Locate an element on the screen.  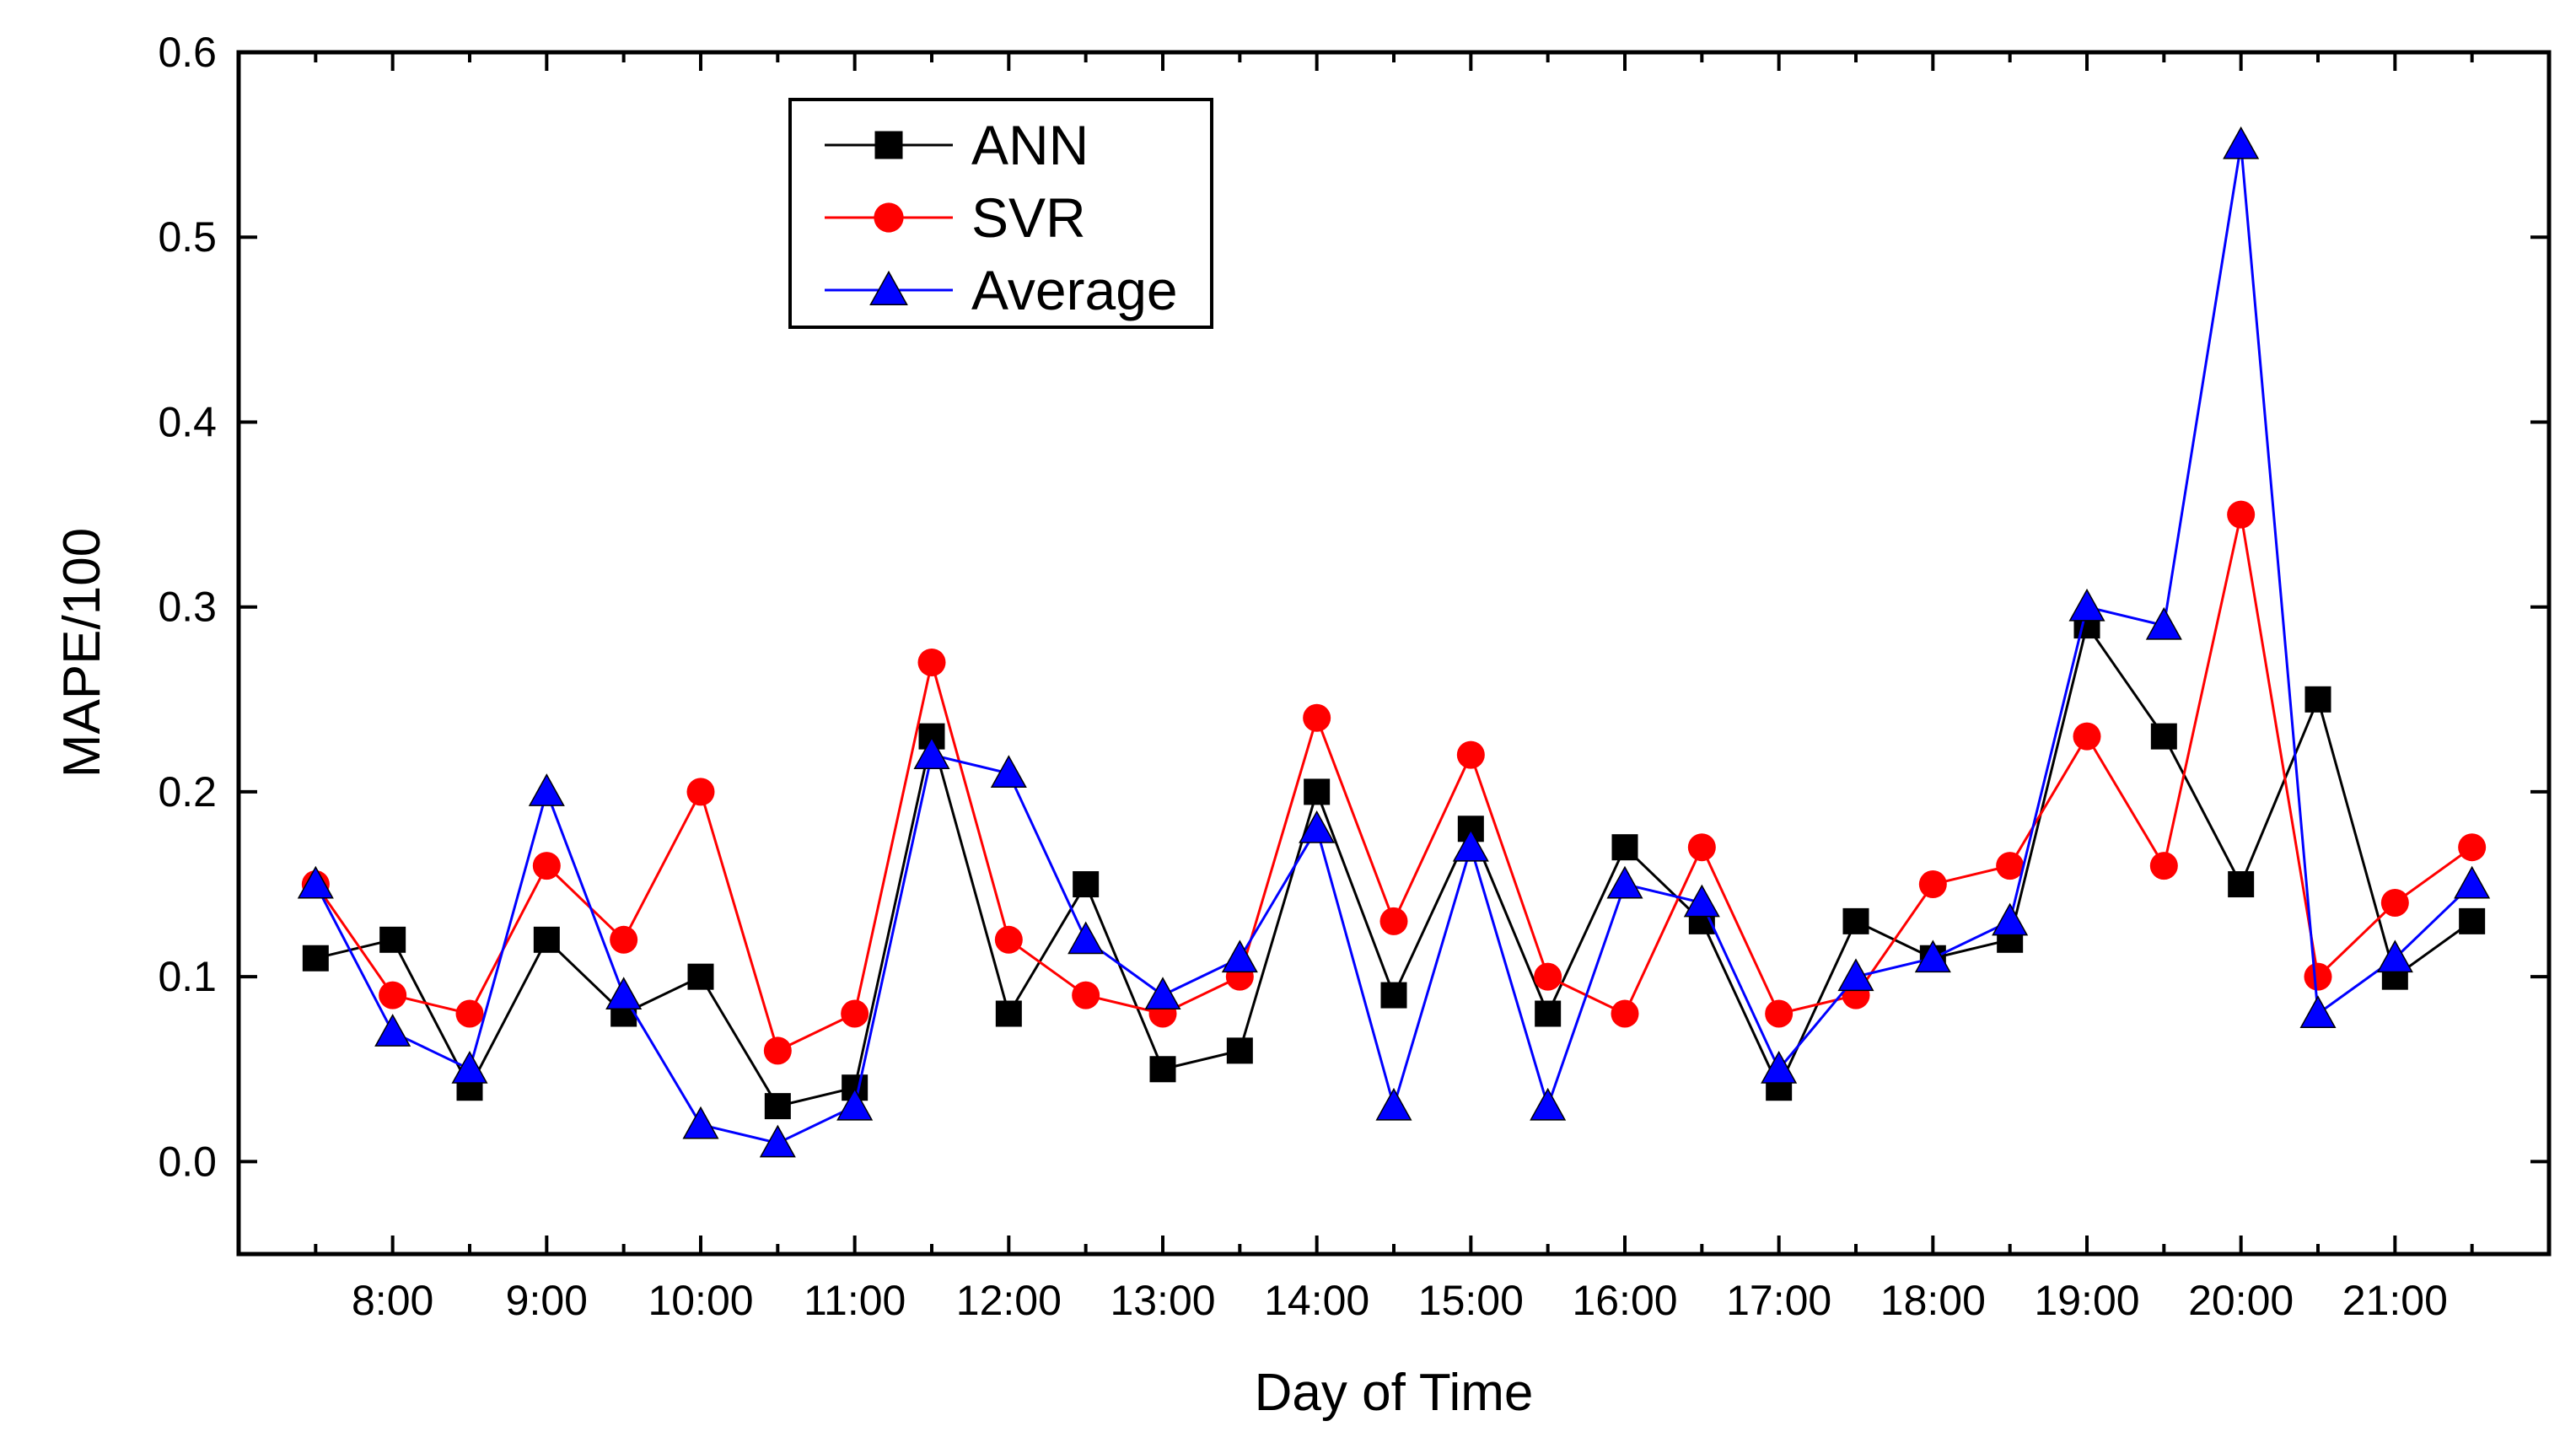
y-tick-label: 0.2 is located at coordinates (187, 792).